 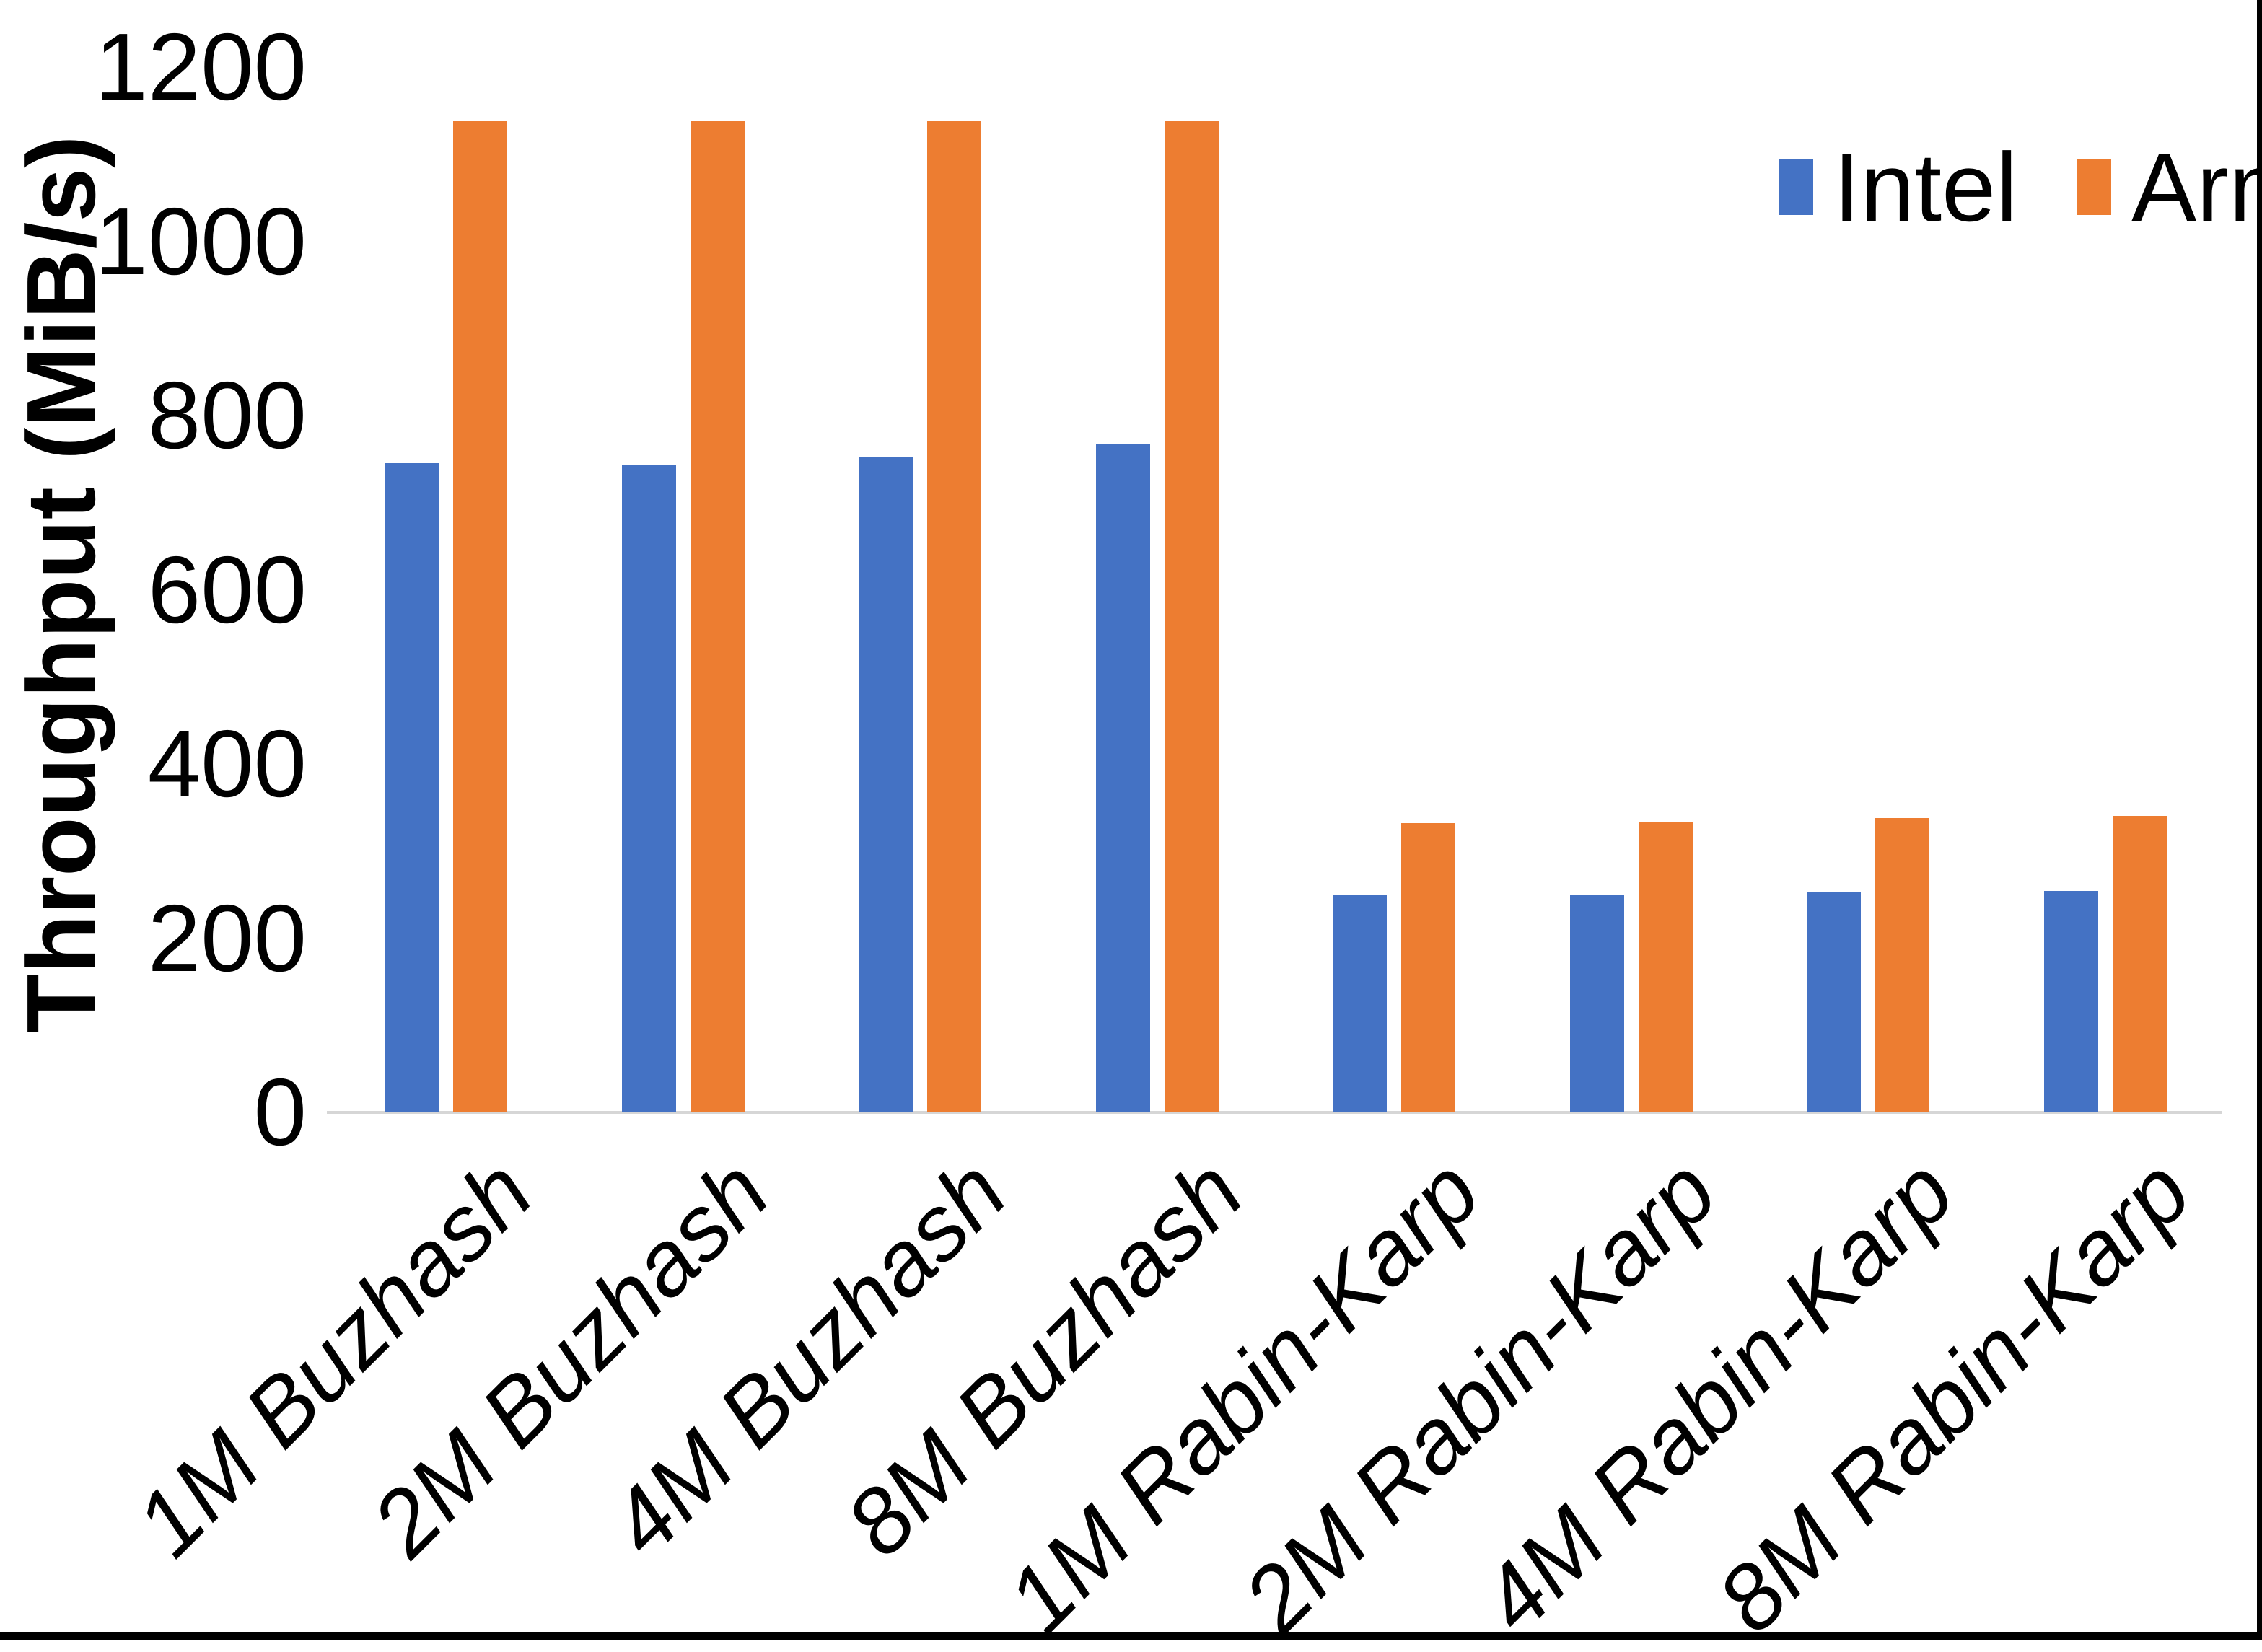 I want to click on legend-label-arm: Arm, so click(x=2196, y=187).